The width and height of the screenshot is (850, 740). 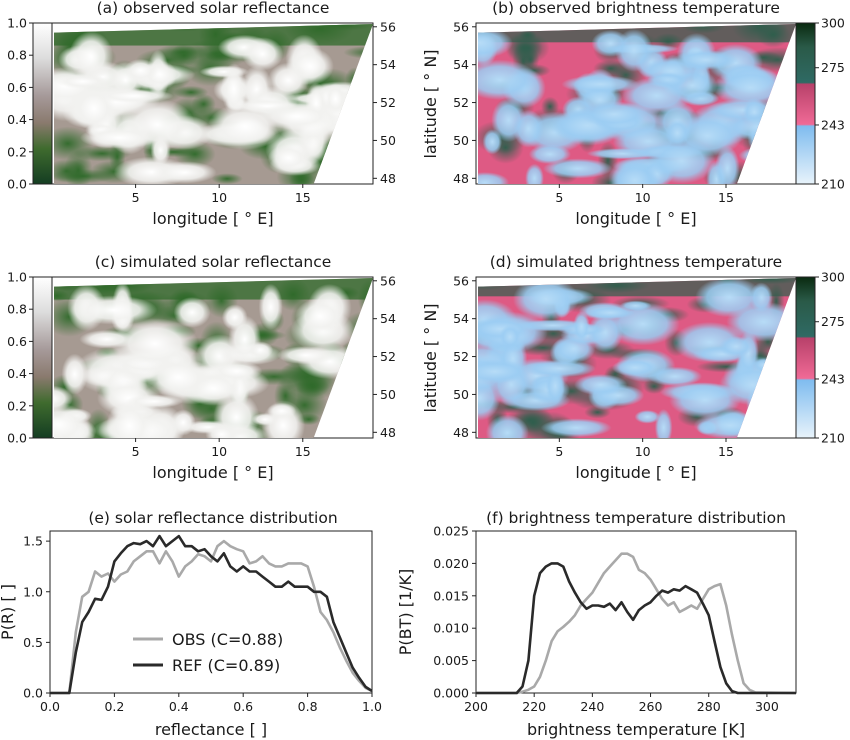 What do you see at coordinates (767, 706) in the screenshot?
I see `x-tick-label: 300` at bounding box center [767, 706].